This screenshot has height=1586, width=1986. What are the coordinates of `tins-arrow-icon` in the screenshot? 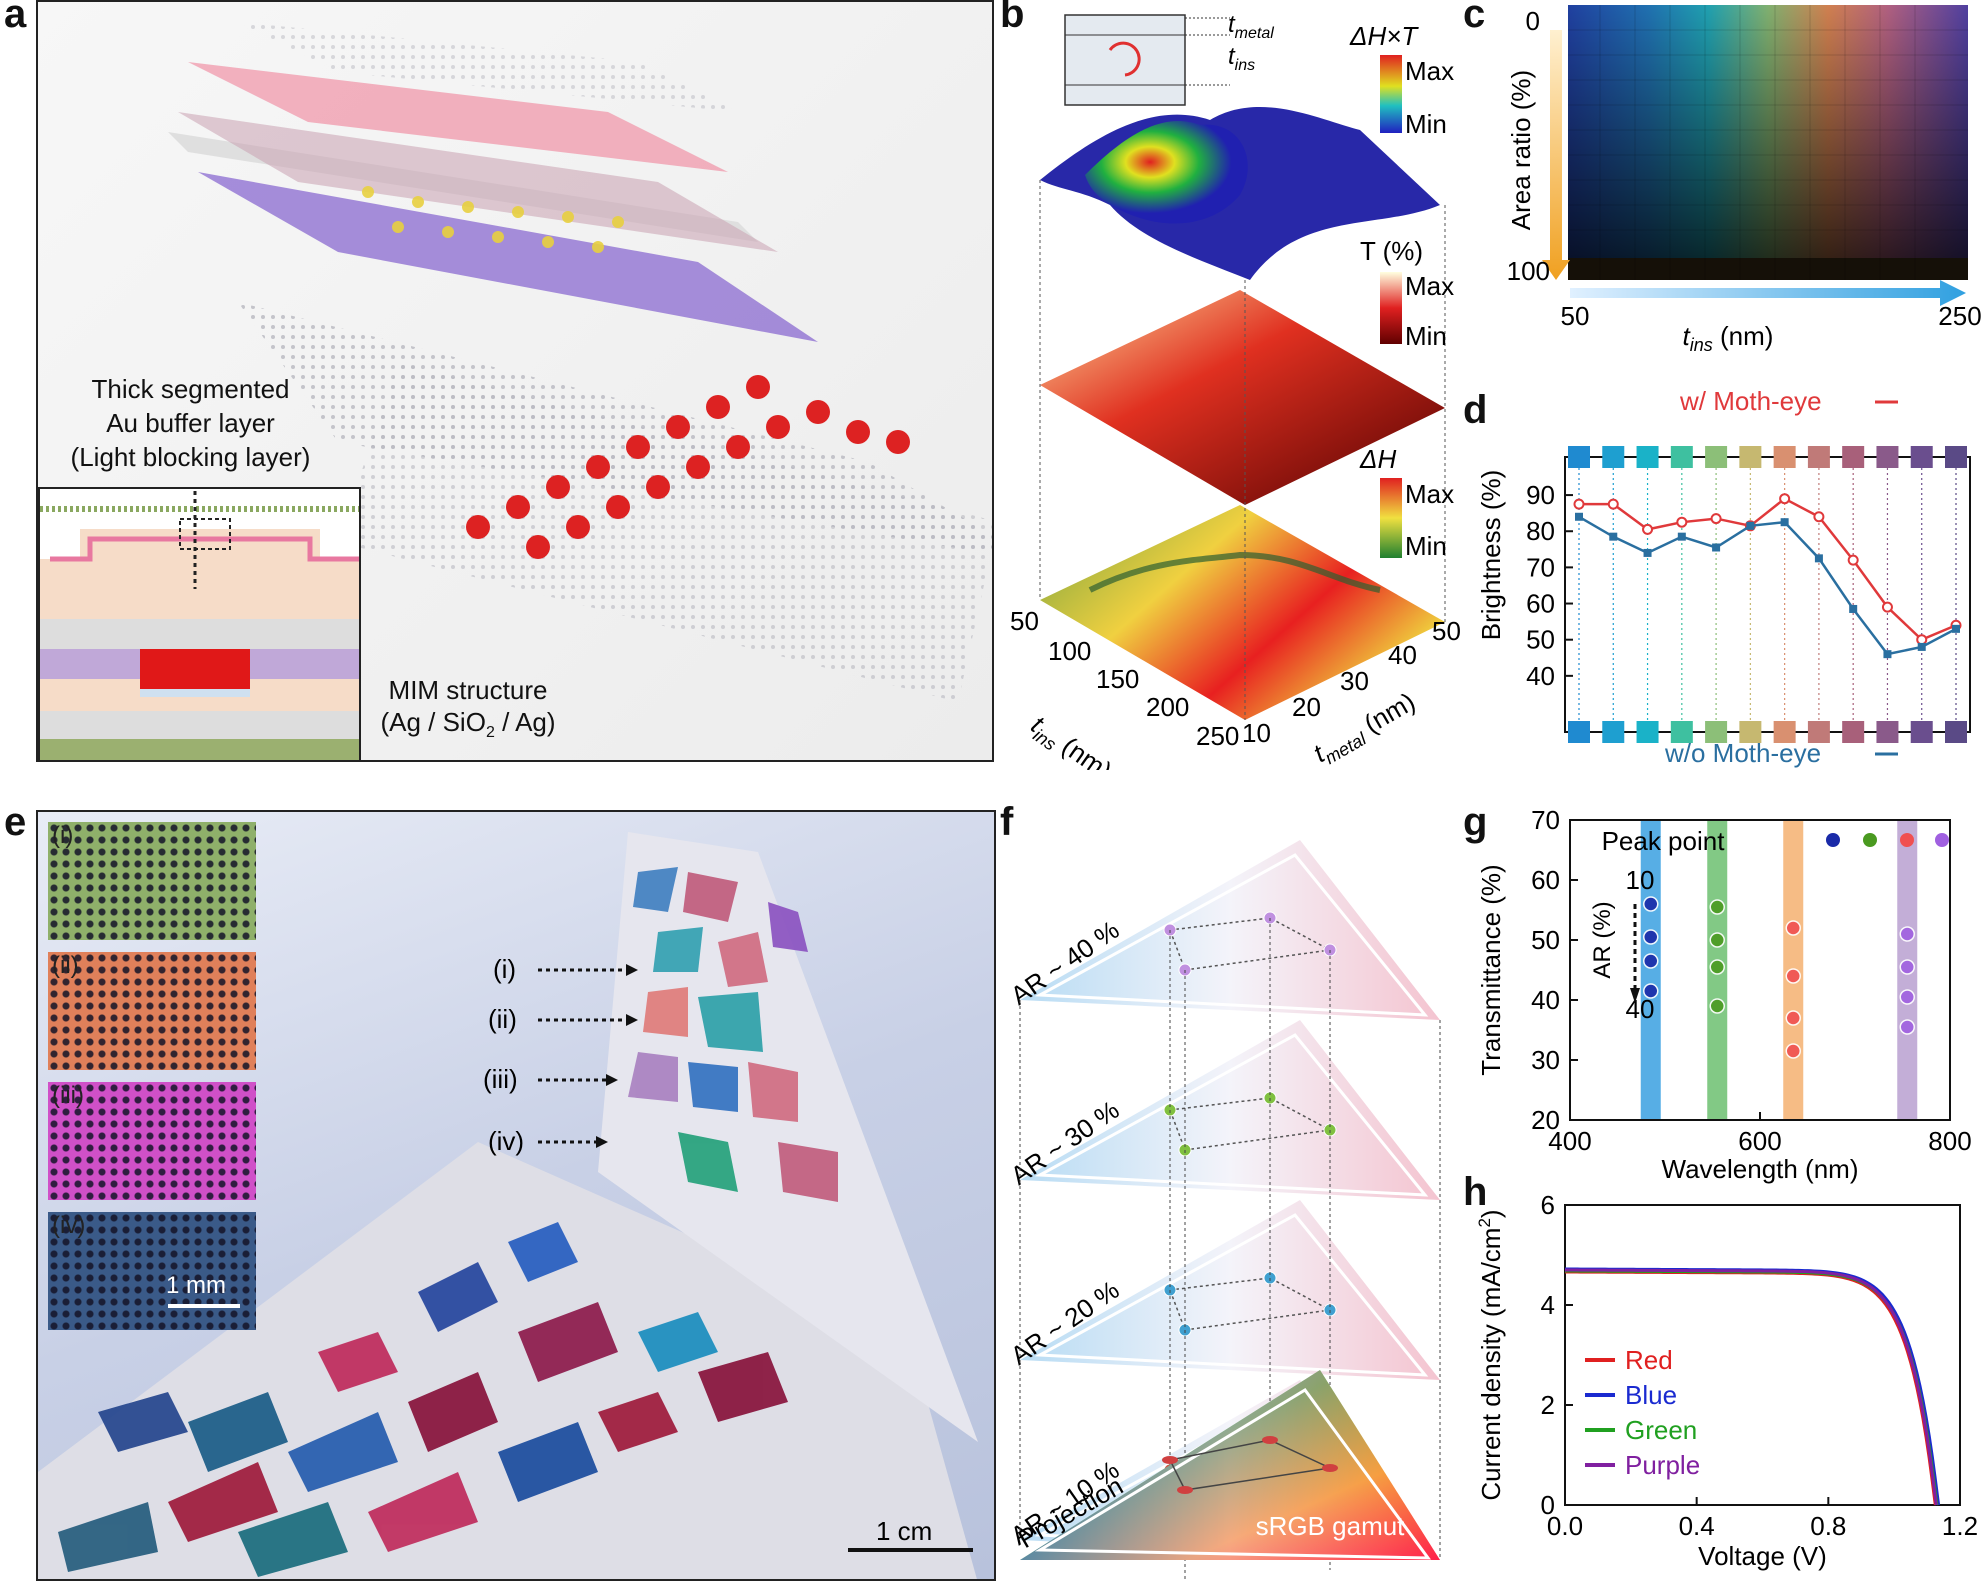 It's located at (1768, 293).